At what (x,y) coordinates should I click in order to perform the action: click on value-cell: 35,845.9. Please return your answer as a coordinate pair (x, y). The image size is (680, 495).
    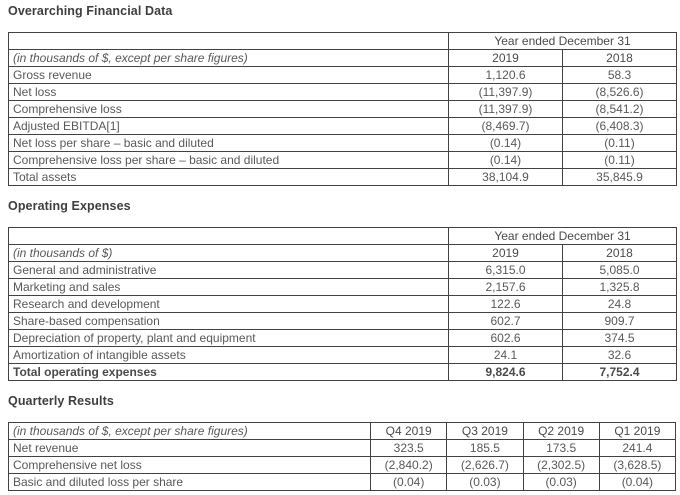
    Looking at the image, I should click on (619, 177).